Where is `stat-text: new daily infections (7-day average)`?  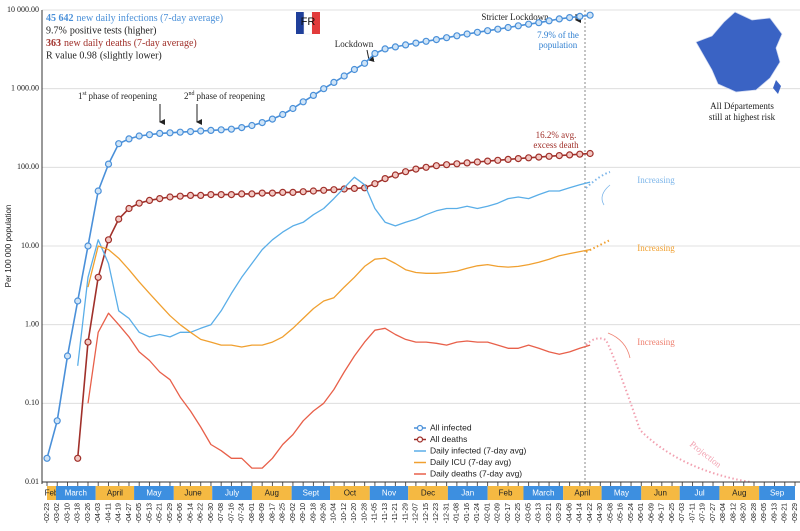 stat-text: new daily infections (7-day average) is located at coordinates (150, 18).